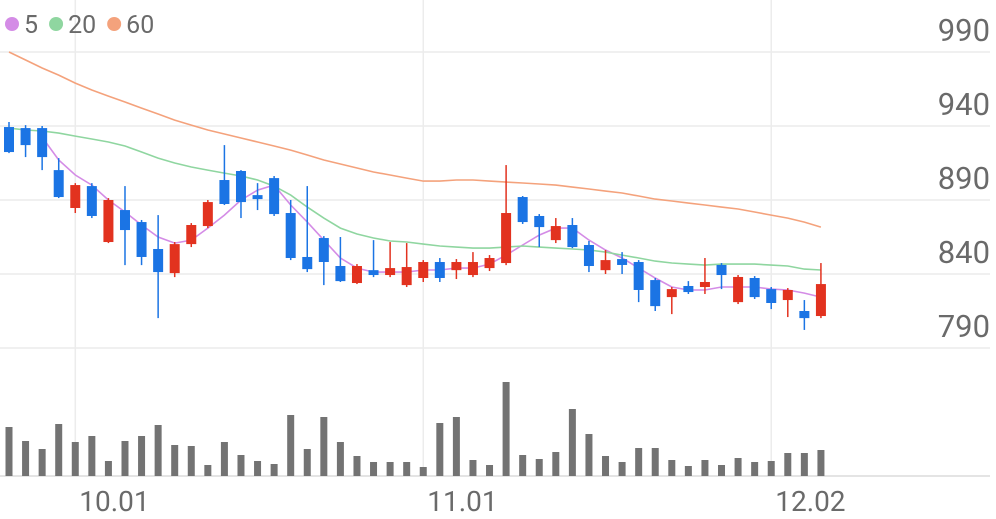 This screenshot has width=996, height=519. What do you see at coordinates (964, 252) in the screenshot?
I see `y-tick-label: 840` at bounding box center [964, 252].